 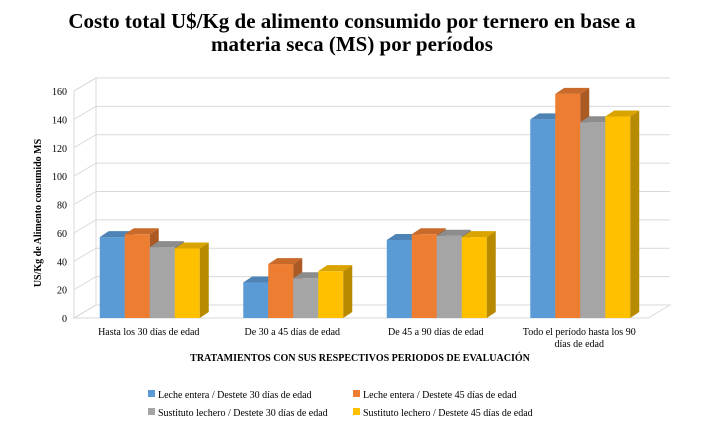 I want to click on category-label: De 45 a 90 días de edad, so click(x=436, y=332).